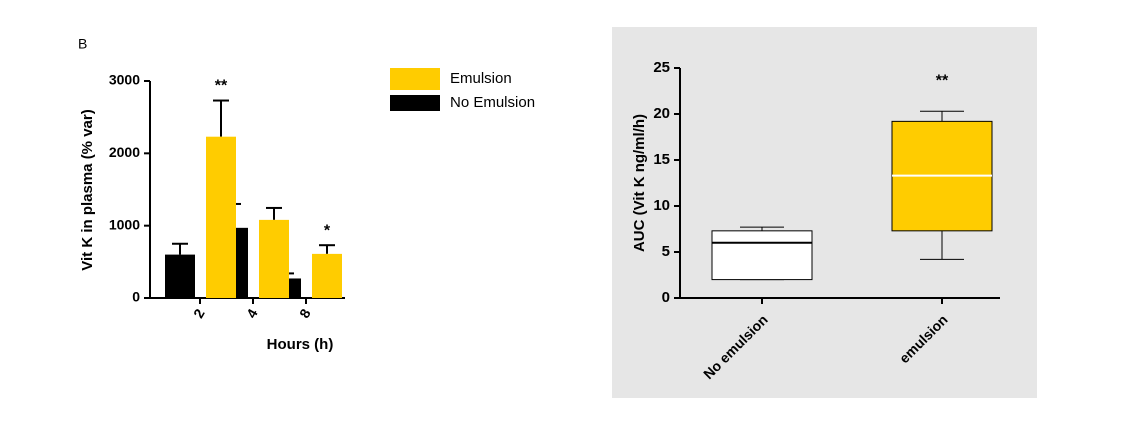 This screenshot has width=1140, height=430. Describe the element at coordinates (124, 80) in the screenshot. I see `y-tick-label: 3000` at that location.